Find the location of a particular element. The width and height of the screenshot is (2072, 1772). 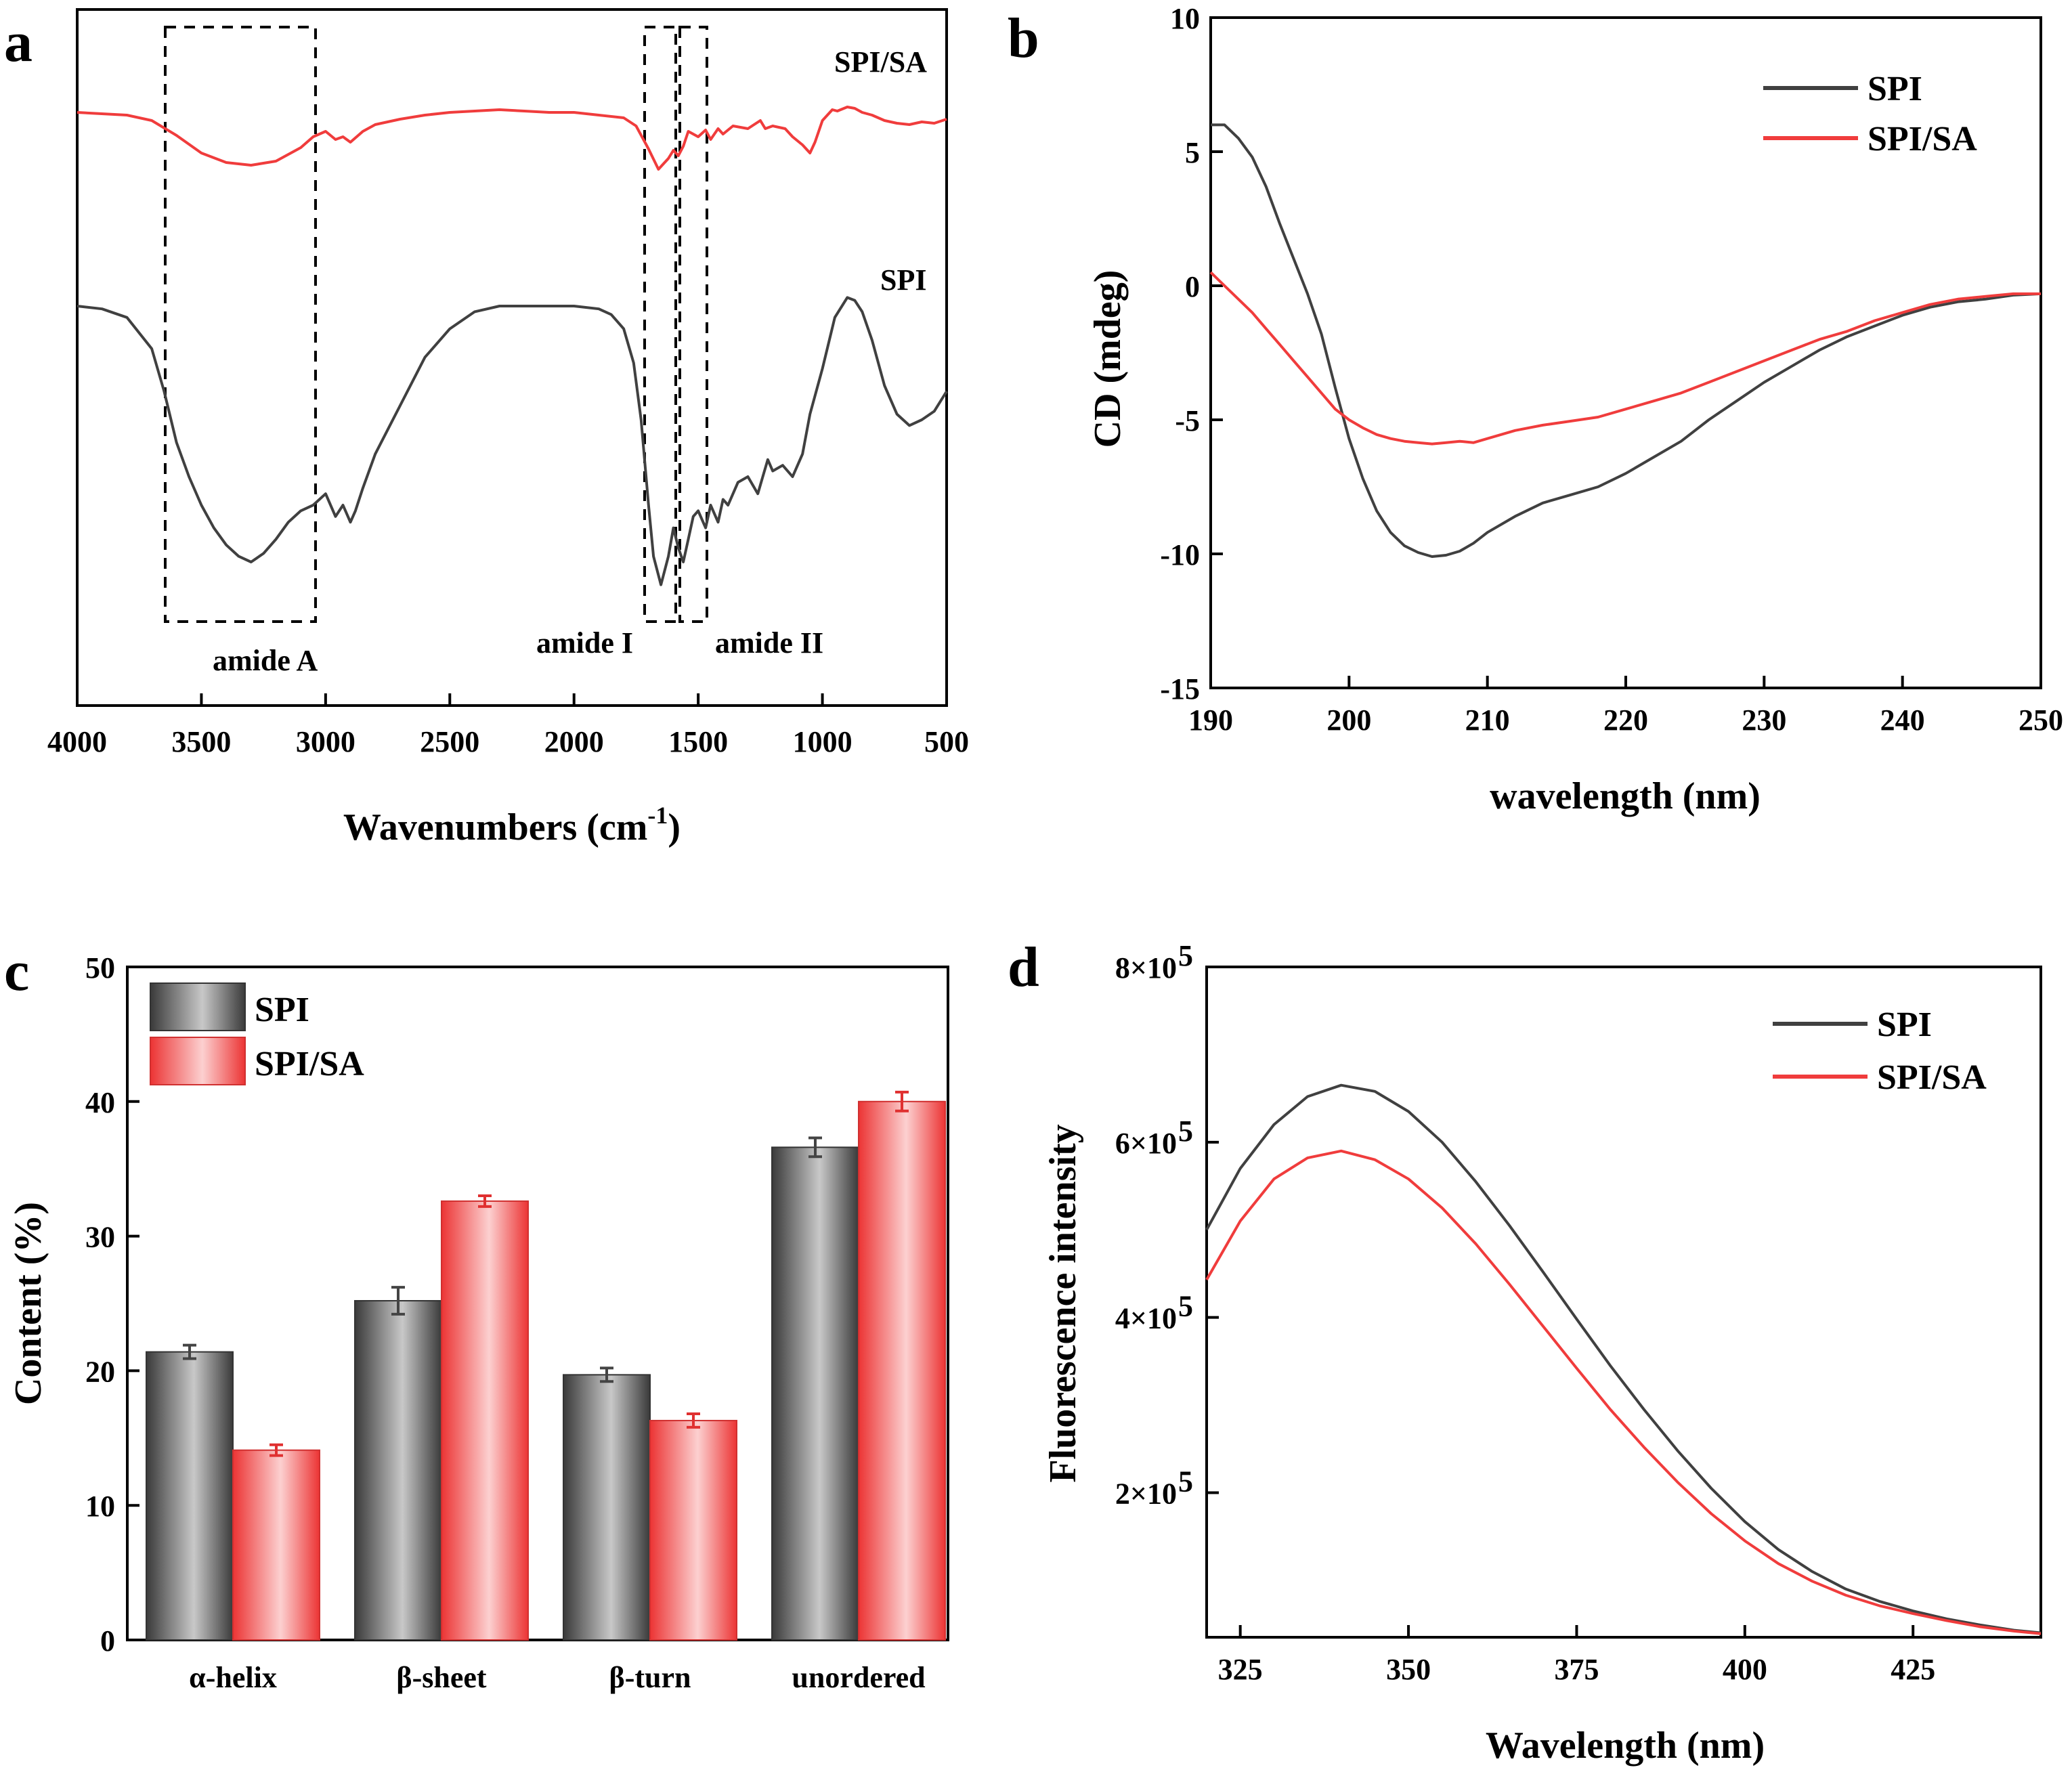

y-tick-label: 5 is located at coordinates (1192, 152).